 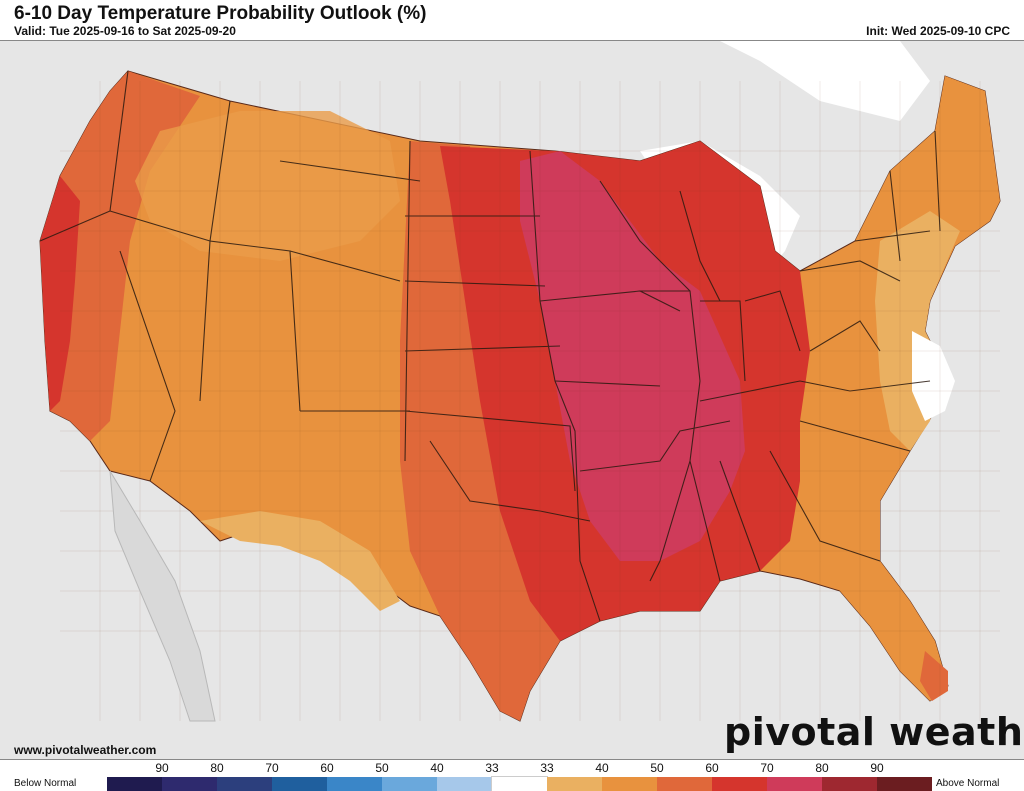 What do you see at coordinates (968, 783) in the screenshot?
I see `legend-above-label: Above Normal` at bounding box center [968, 783].